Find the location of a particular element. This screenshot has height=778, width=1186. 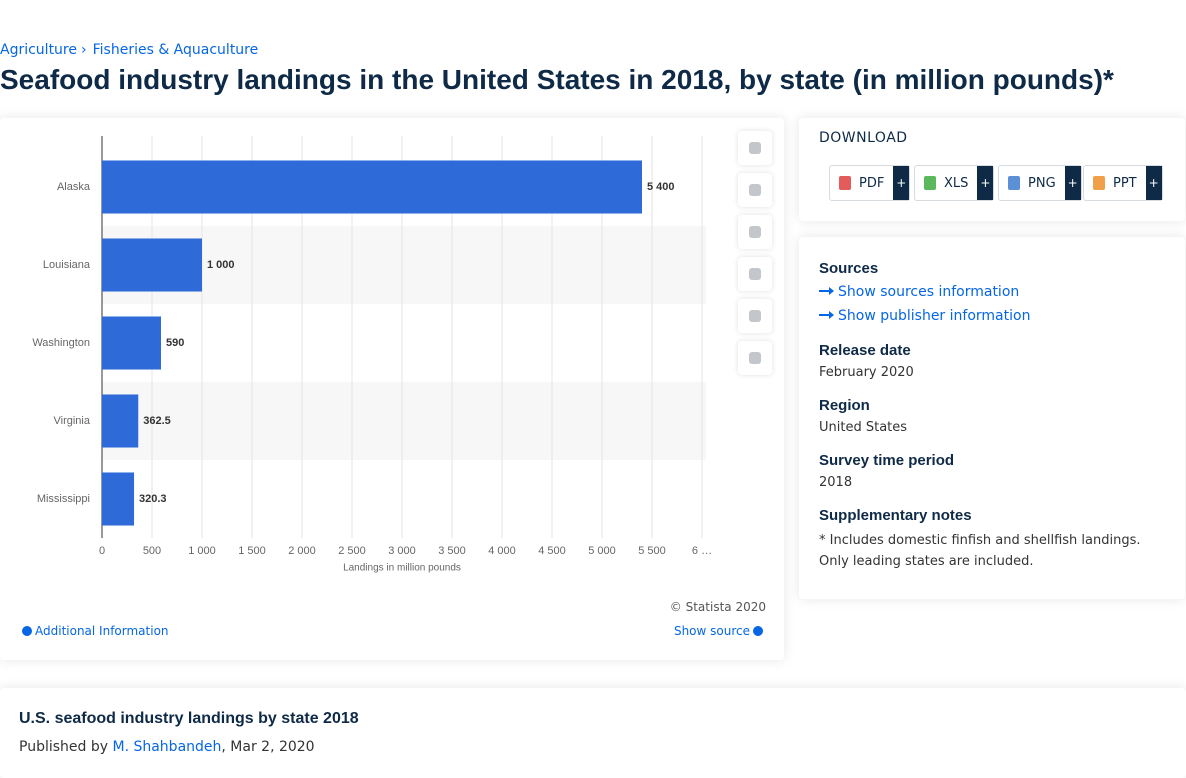

additional-info-link: Additional Information is located at coordinates (94, 631).